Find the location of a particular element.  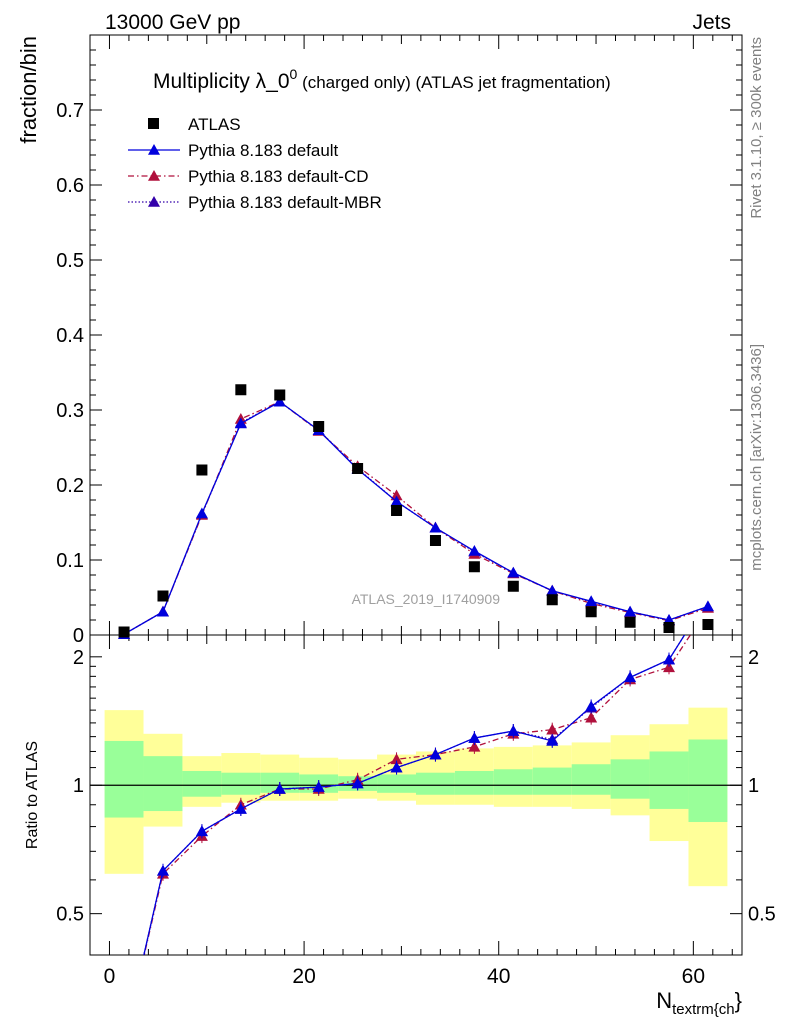

ratio-uncertainty-bands is located at coordinates (416, 797).